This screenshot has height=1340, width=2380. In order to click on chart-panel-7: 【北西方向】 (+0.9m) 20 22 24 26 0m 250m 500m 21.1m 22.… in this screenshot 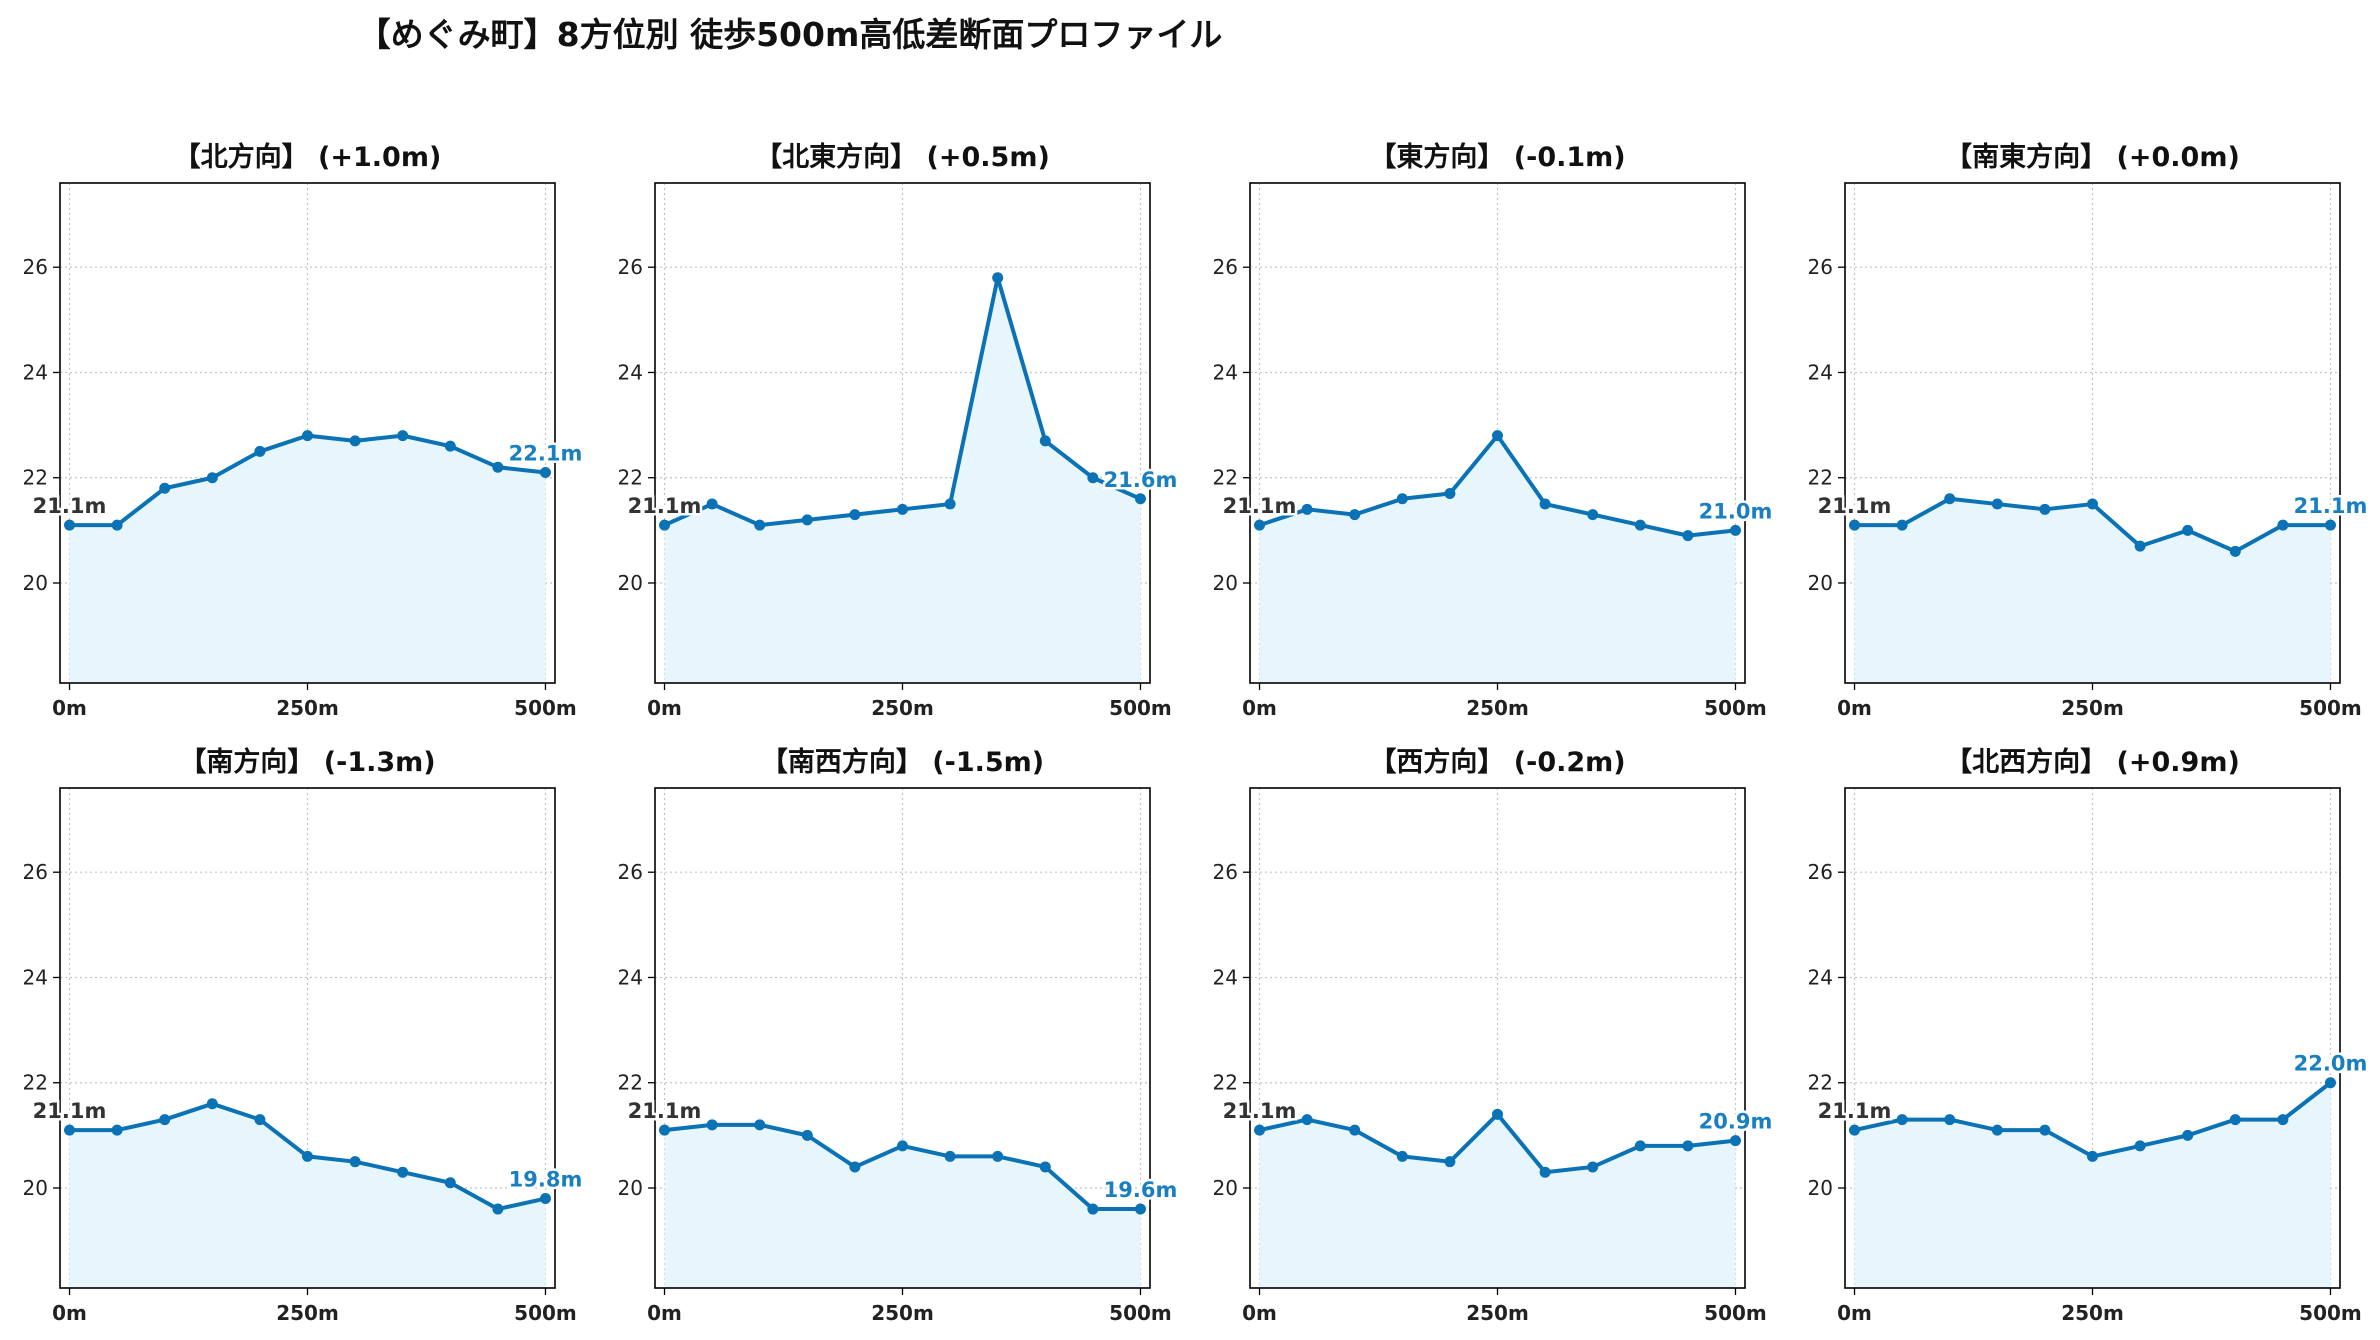, I will do `click(2089, 1035)`.